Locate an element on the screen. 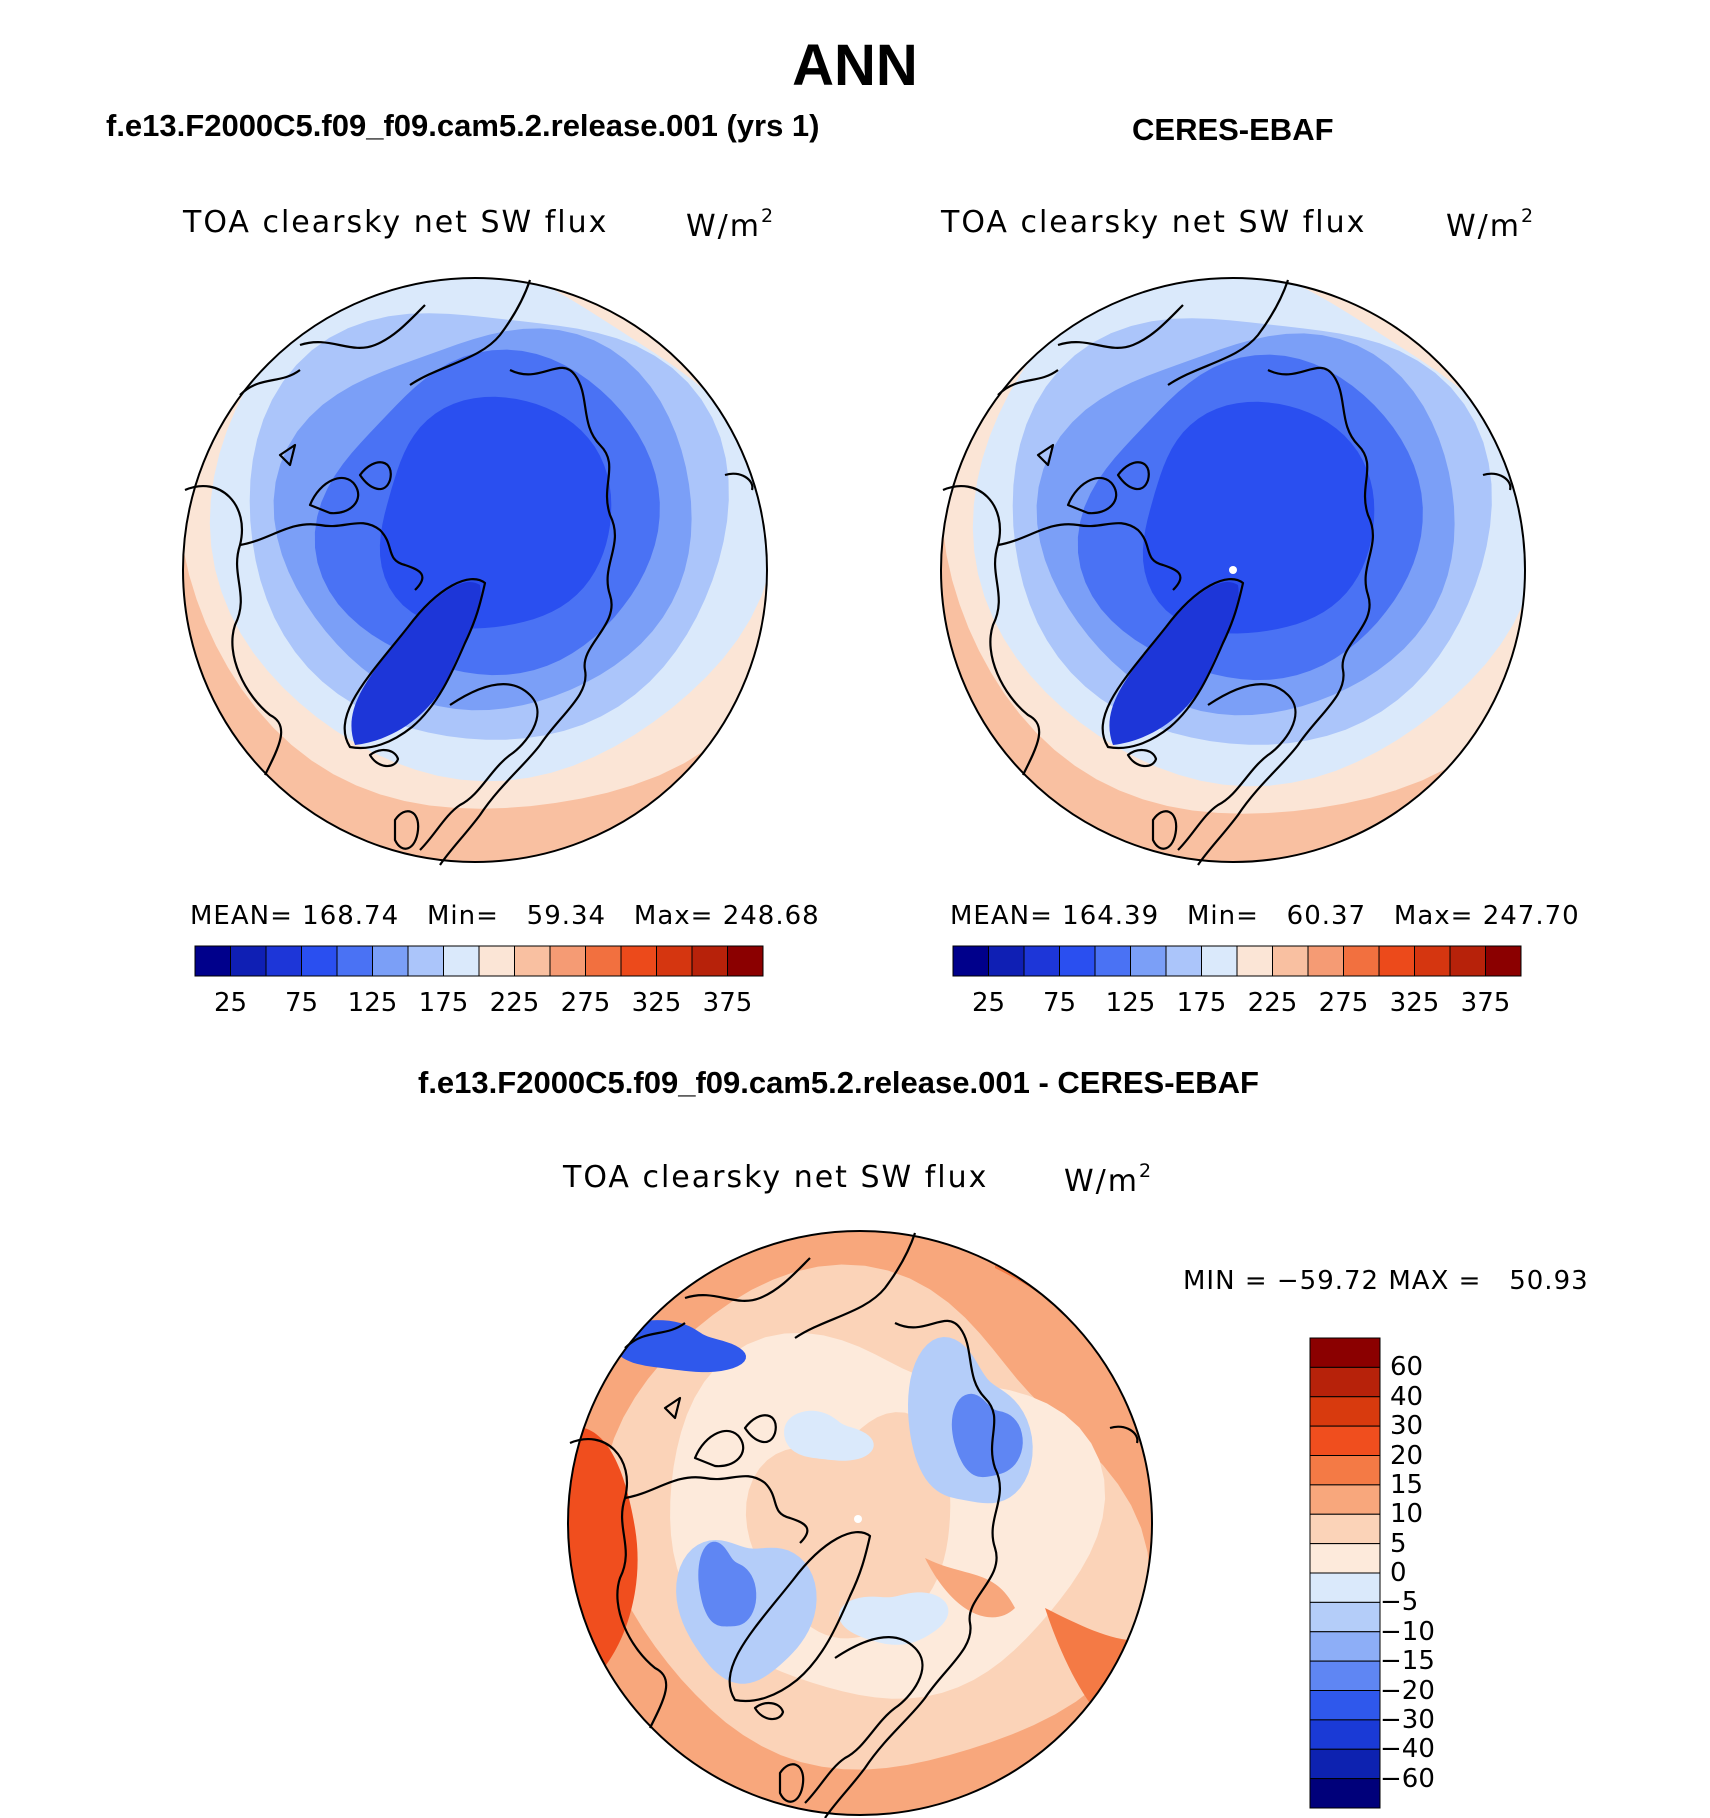 The height and width of the screenshot is (1818, 1710). panel-1-colorbar is located at coordinates (479, 961).